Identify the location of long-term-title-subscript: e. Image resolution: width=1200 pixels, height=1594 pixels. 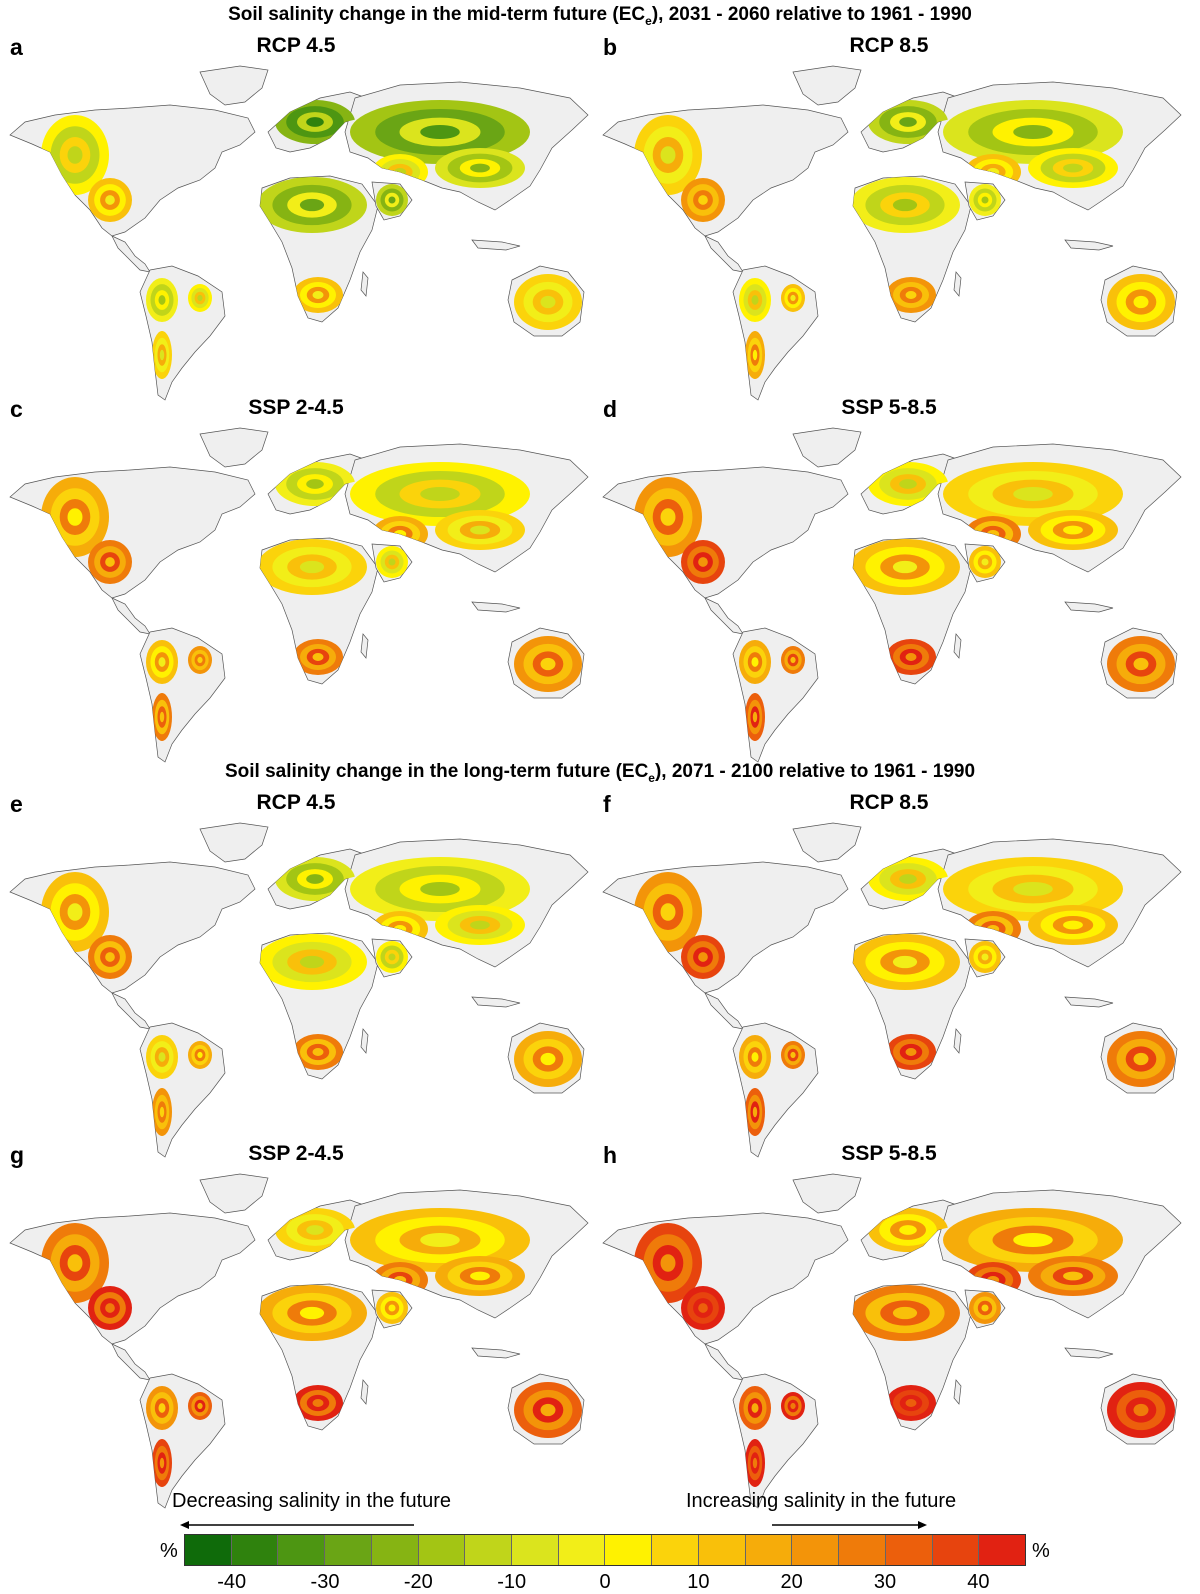
(651, 777).